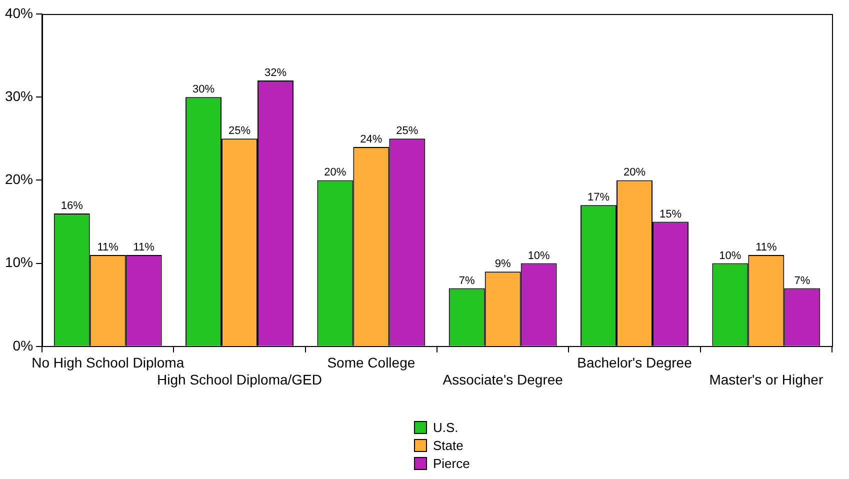  What do you see at coordinates (72, 206) in the screenshot?
I see `data-label: 16%` at bounding box center [72, 206].